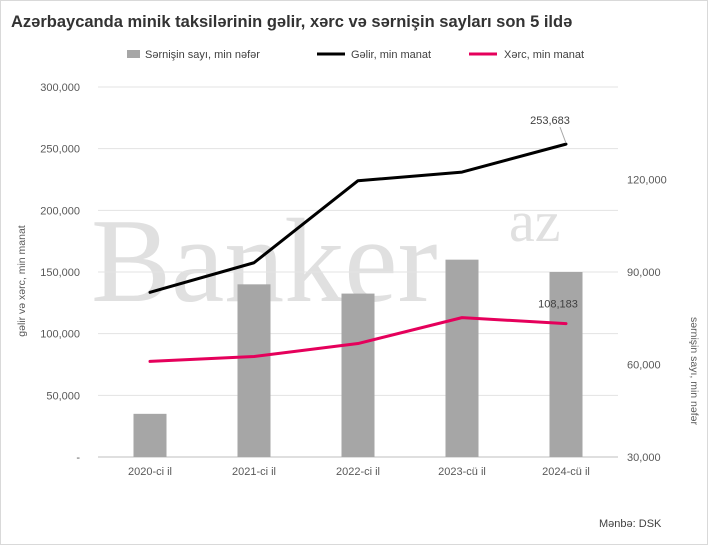 The image size is (708, 545). I want to click on legend-label: Xərc, min manat, so click(544, 55).